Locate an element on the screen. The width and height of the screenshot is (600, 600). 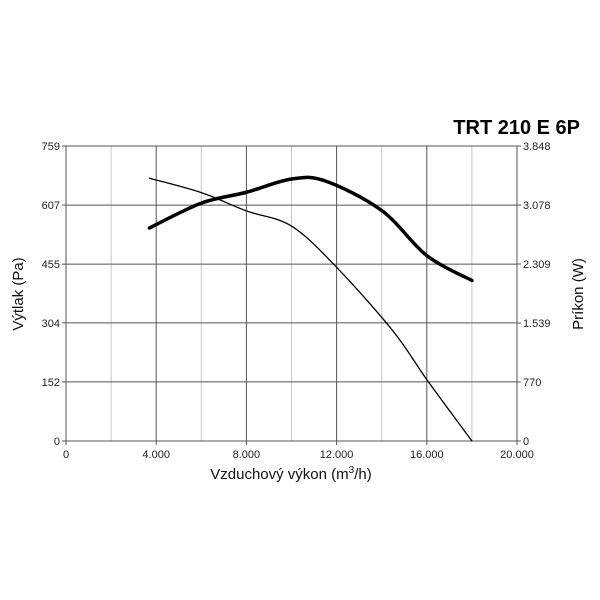
x-axis-title: Vzduchový výkon (m3/h) is located at coordinates (290, 474).